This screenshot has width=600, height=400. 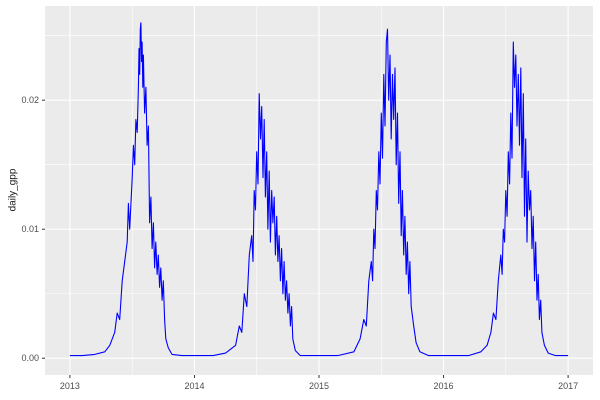 I want to click on x-tick-label: 2017, so click(x=568, y=386).